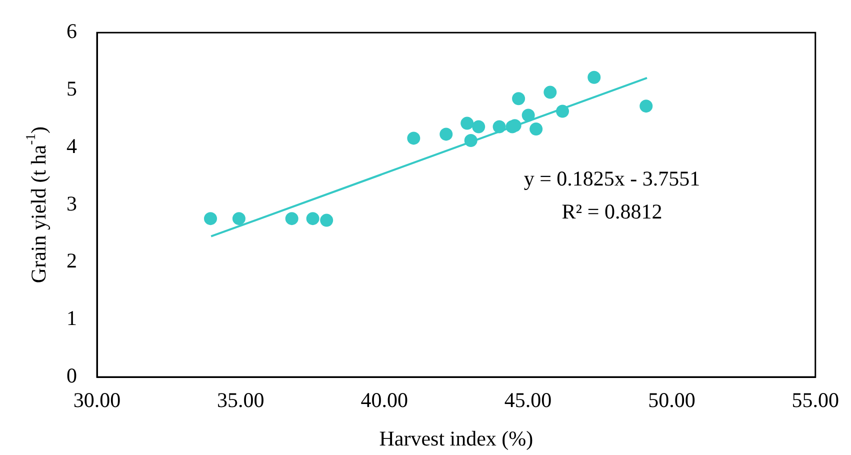  What do you see at coordinates (528, 400) in the screenshot?
I see `x-tick-label: 45.00` at bounding box center [528, 400].